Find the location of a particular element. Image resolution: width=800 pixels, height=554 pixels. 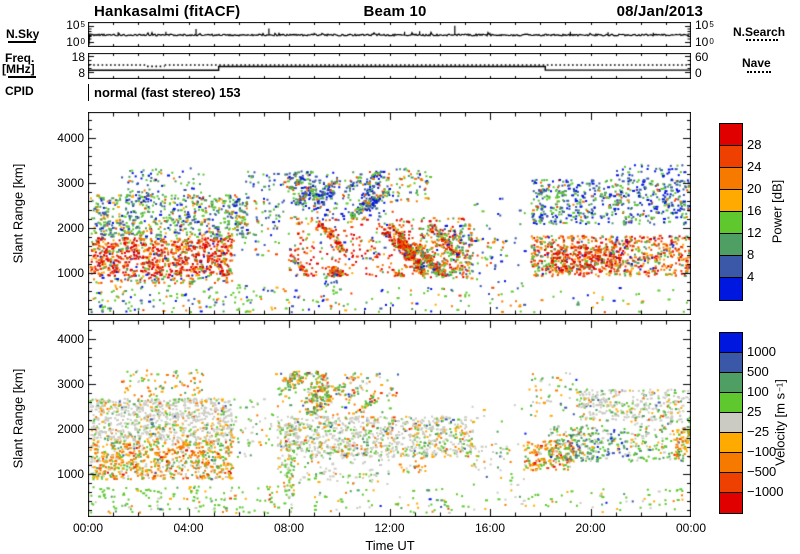

nave-label: Nave is located at coordinates (756, 63).